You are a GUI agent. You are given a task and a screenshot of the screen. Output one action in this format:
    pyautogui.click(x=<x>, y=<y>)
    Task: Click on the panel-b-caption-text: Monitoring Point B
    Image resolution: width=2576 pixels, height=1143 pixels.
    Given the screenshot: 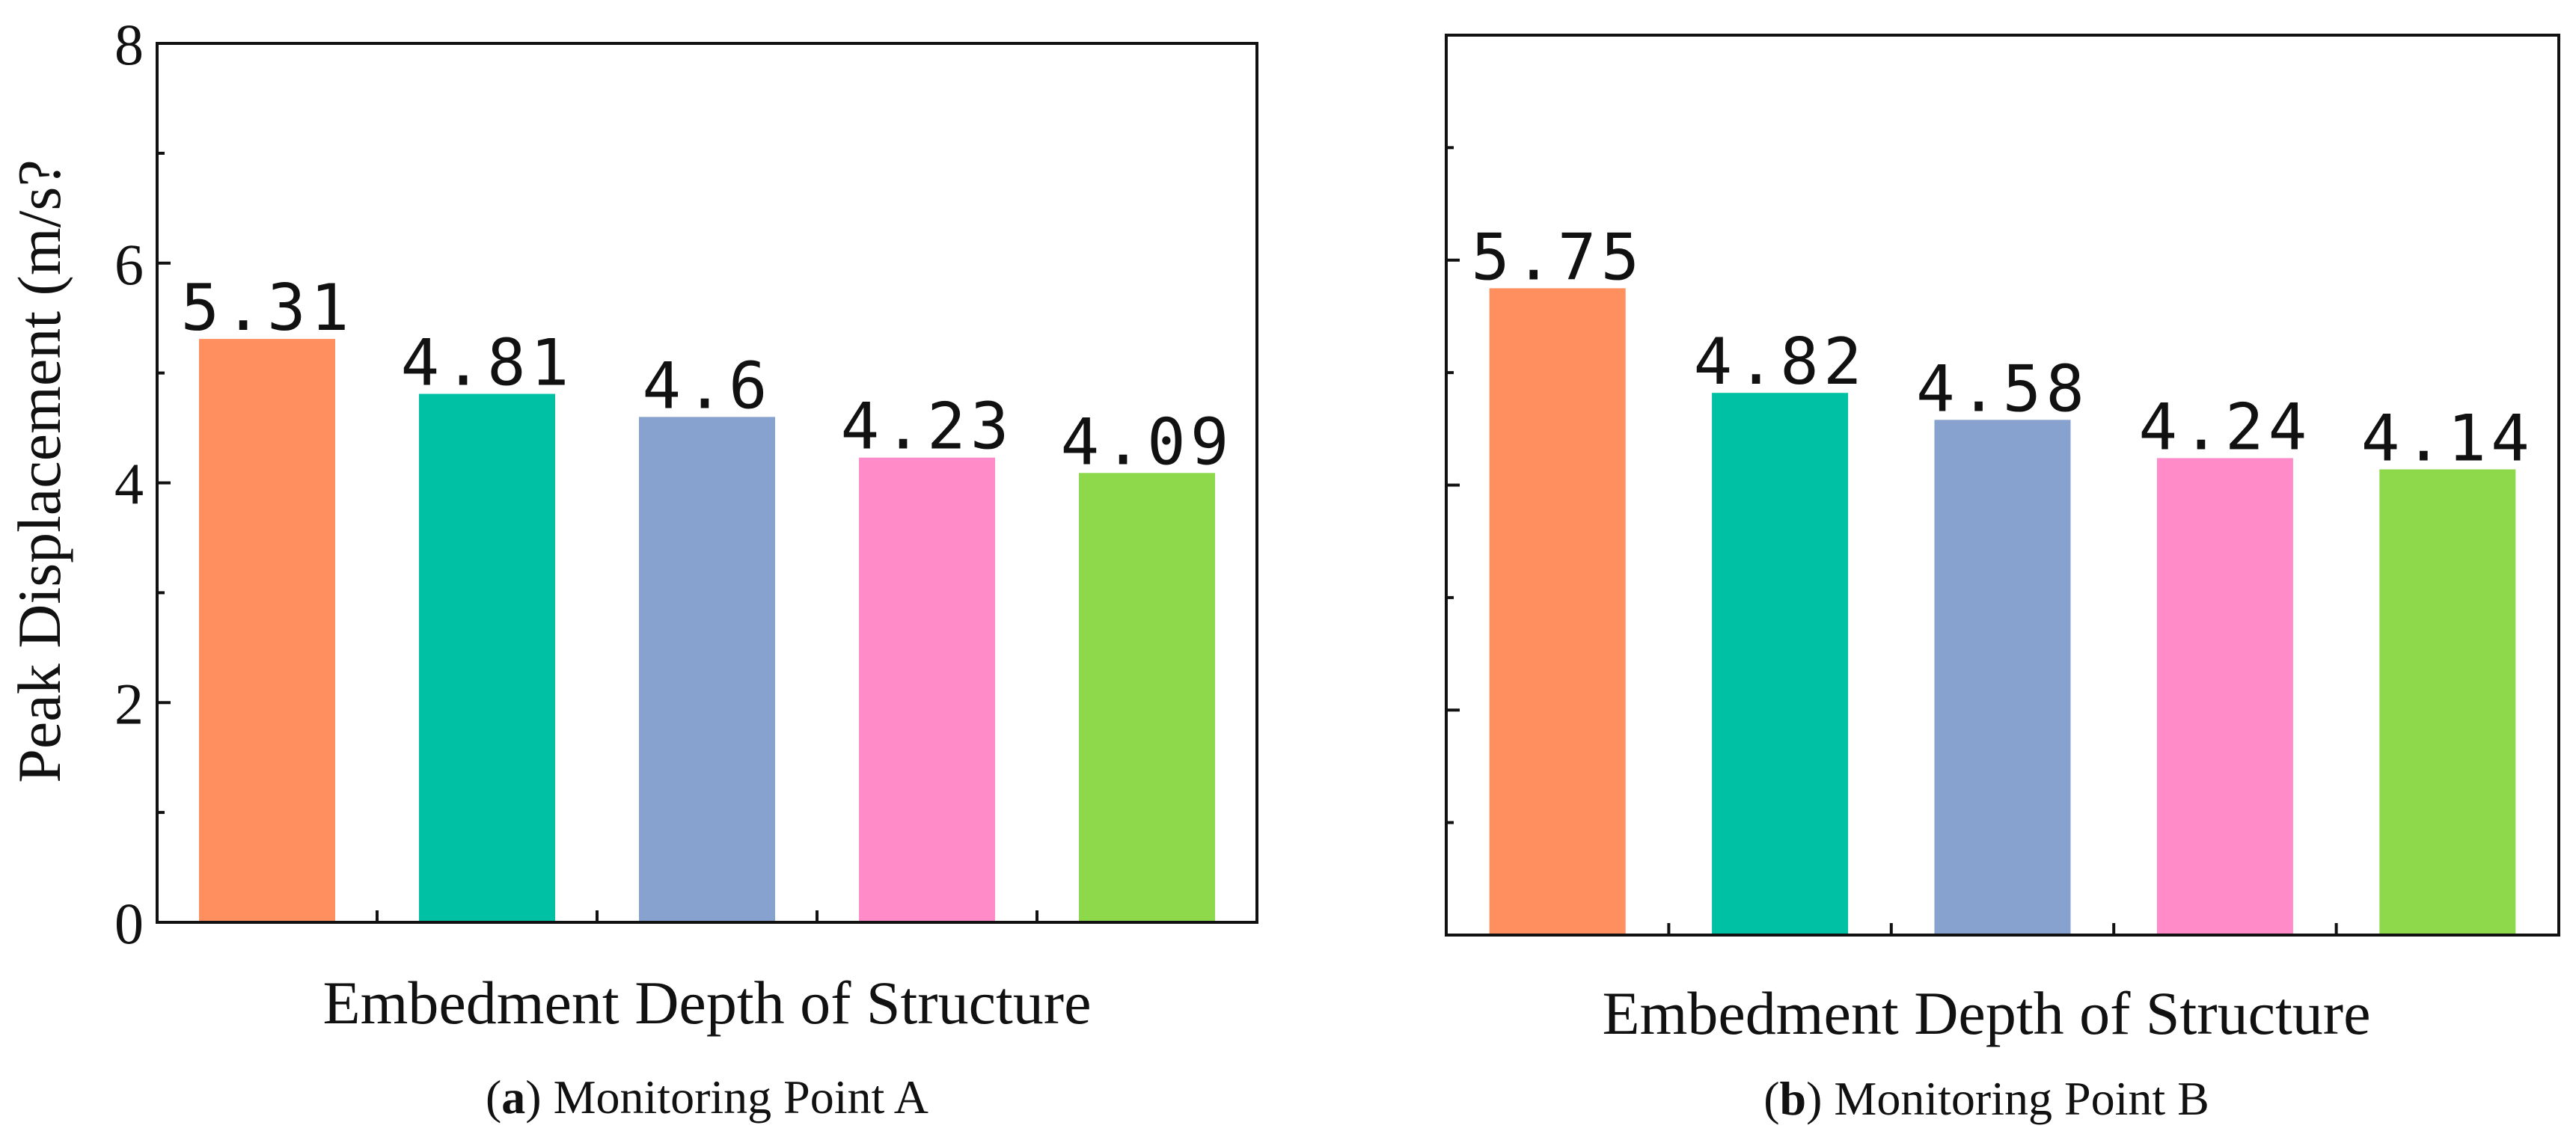 What is the action you would take?
    pyautogui.click(x=2022, y=1099)
    